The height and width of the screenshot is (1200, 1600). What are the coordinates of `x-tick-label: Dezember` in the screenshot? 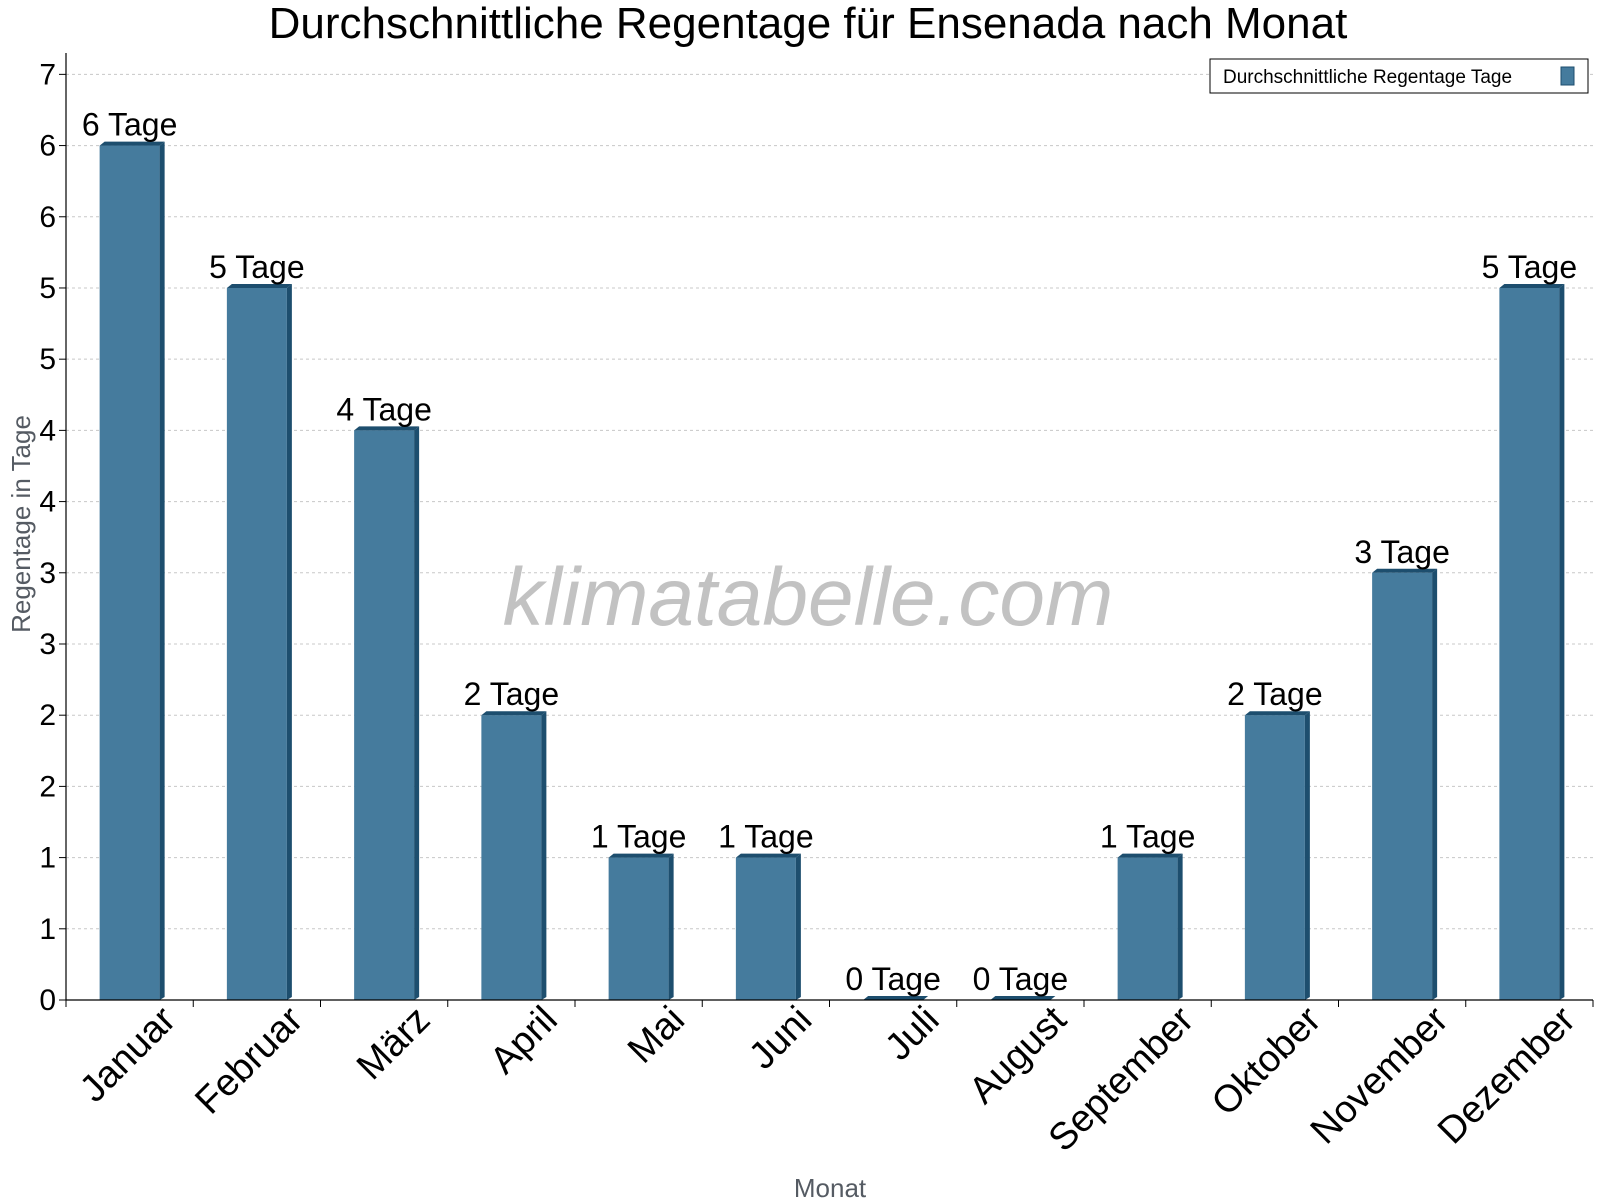 It's located at (1507, 1075).